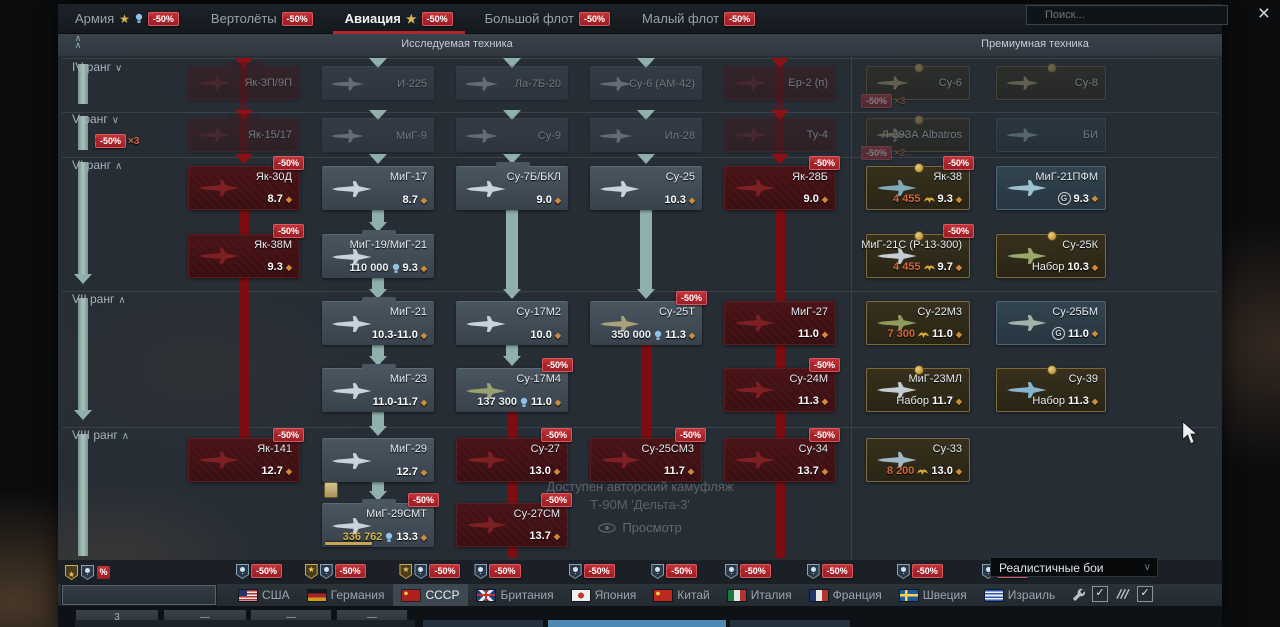 This screenshot has height=627, width=1280. Describe the element at coordinates (378, 135) in the screenshot. I see `vehicle-card-МиГ-9: МиГ-9` at that location.